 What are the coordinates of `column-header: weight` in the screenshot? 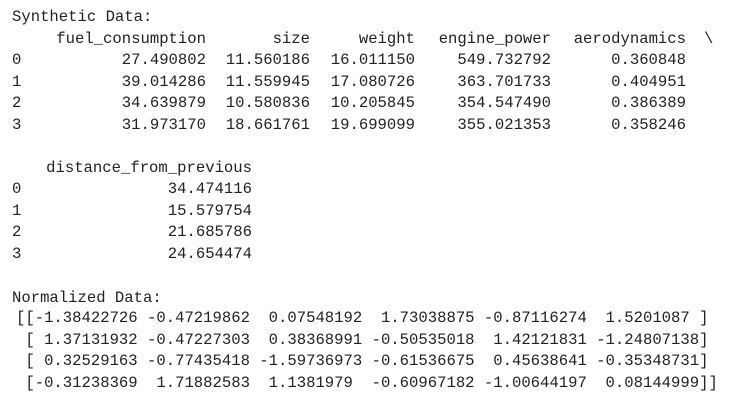 It's located at (386, 38).